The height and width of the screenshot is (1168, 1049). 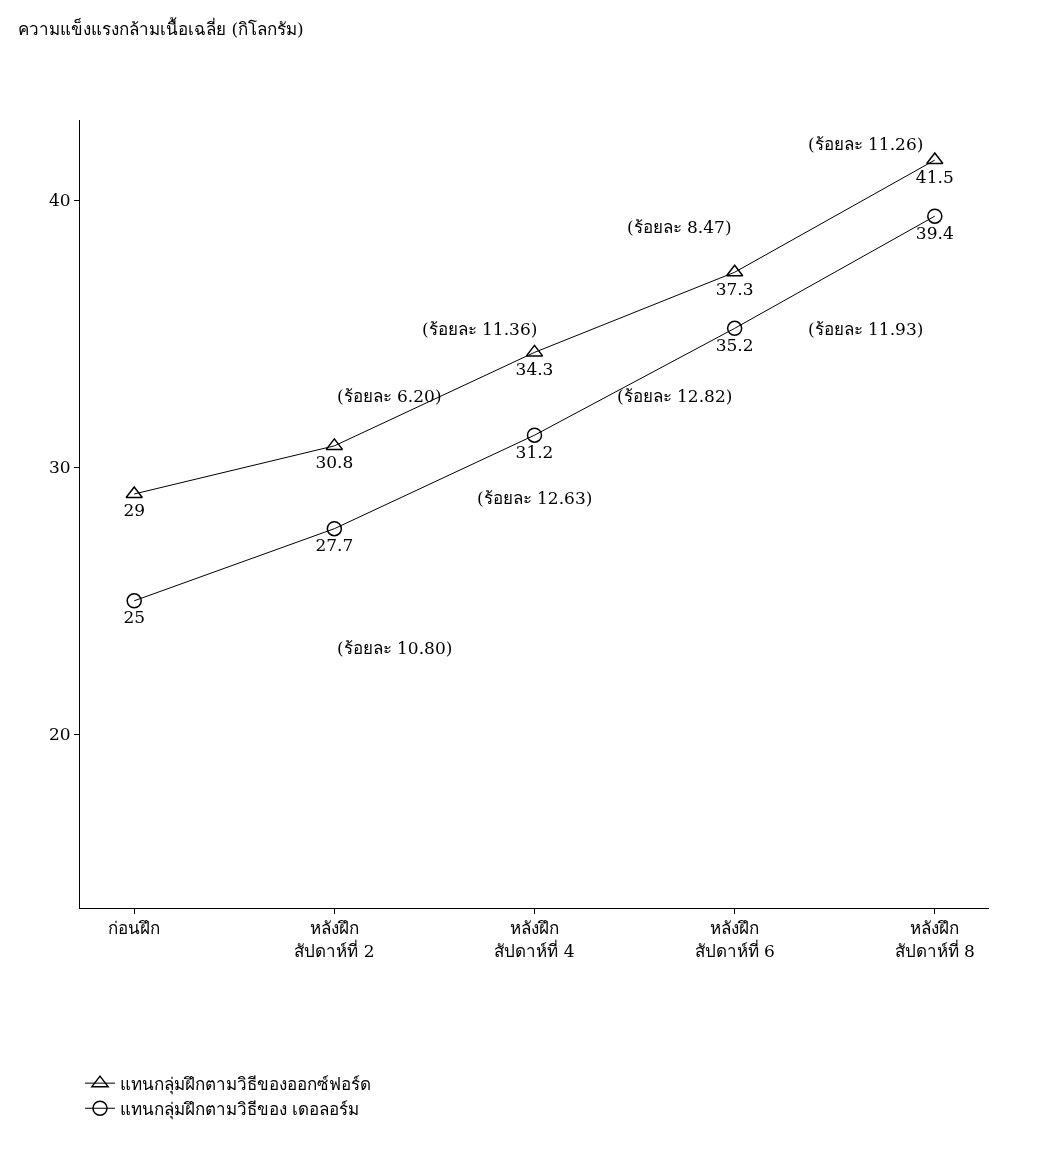 I want to click on x-tick-label: หลังฝึก สัปดาห์ที่ 4, so click(x=534, y=939).